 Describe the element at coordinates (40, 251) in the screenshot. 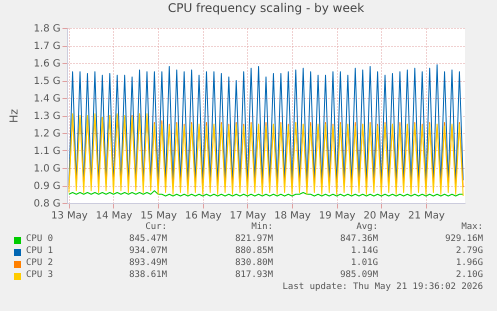

I see `legend-label: CPU 1` at that location.